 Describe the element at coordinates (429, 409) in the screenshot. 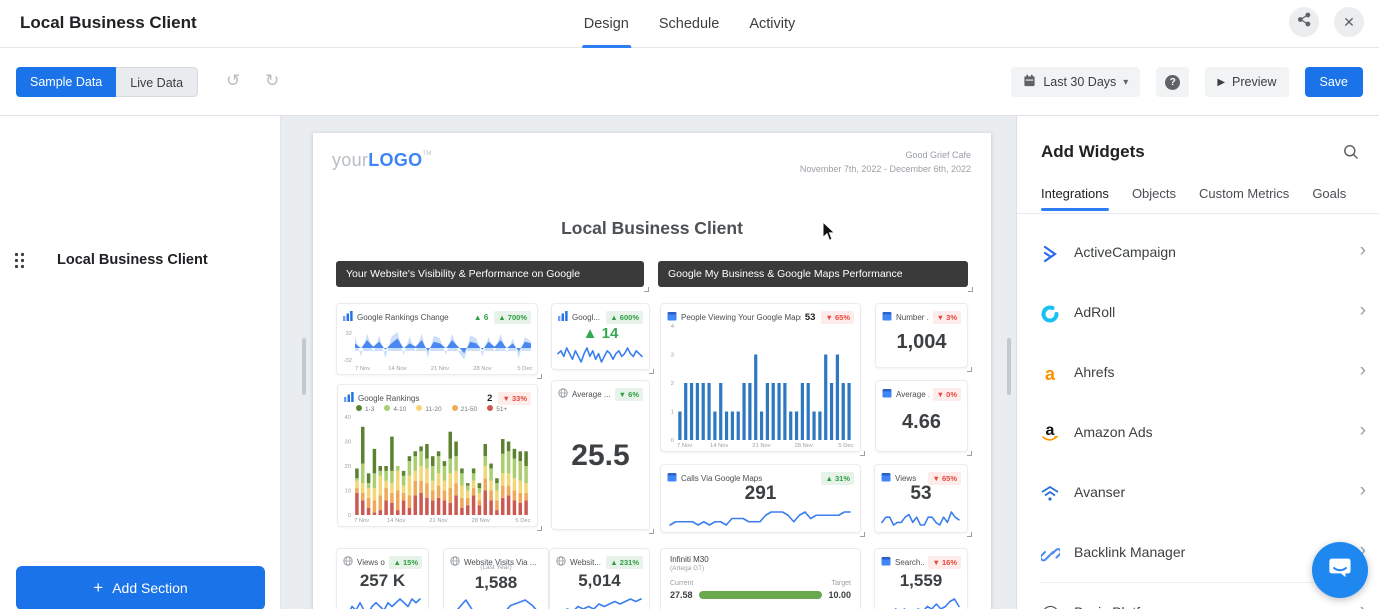

I see `legend-item: 11-20` at that location.